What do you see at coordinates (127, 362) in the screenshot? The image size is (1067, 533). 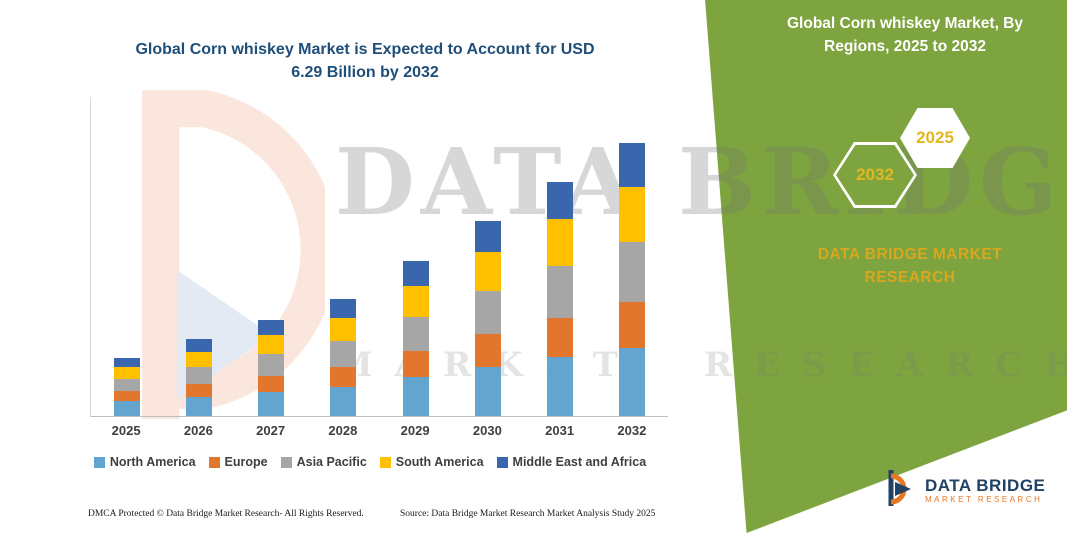 I see `bar-segment-2025-middle-east-and-africa` at bounding box center [127, 362].